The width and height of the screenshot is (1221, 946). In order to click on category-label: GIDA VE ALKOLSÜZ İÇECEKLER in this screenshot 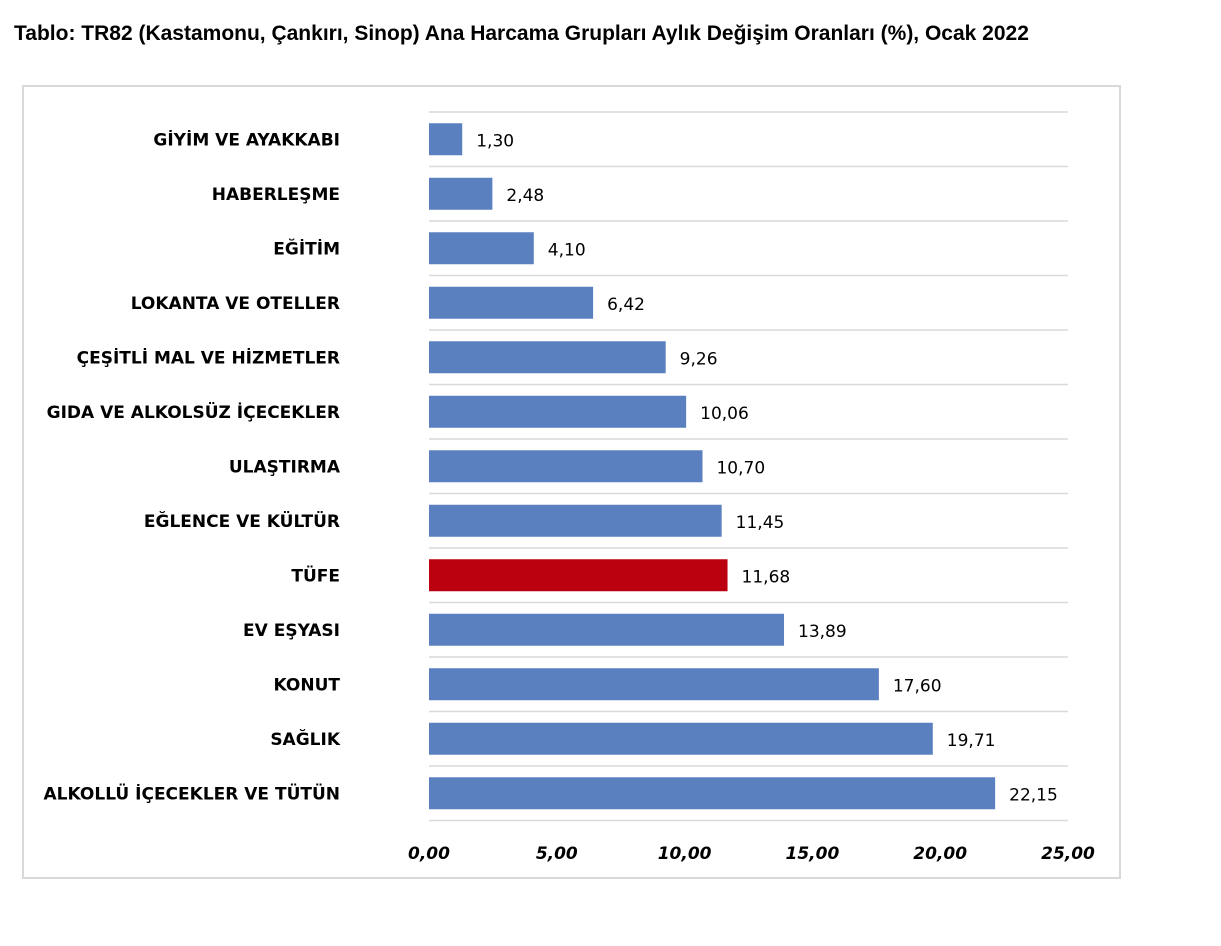, I will do `click(193, 412)`.